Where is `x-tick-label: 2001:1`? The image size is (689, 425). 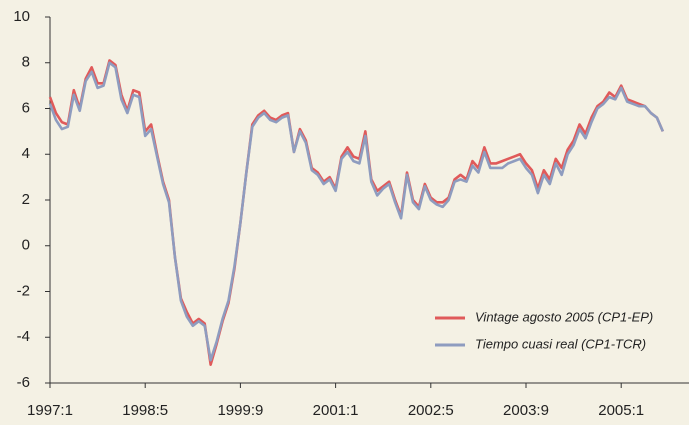
x-tick-label: 2001:1 is located at coordinates (336, 410).